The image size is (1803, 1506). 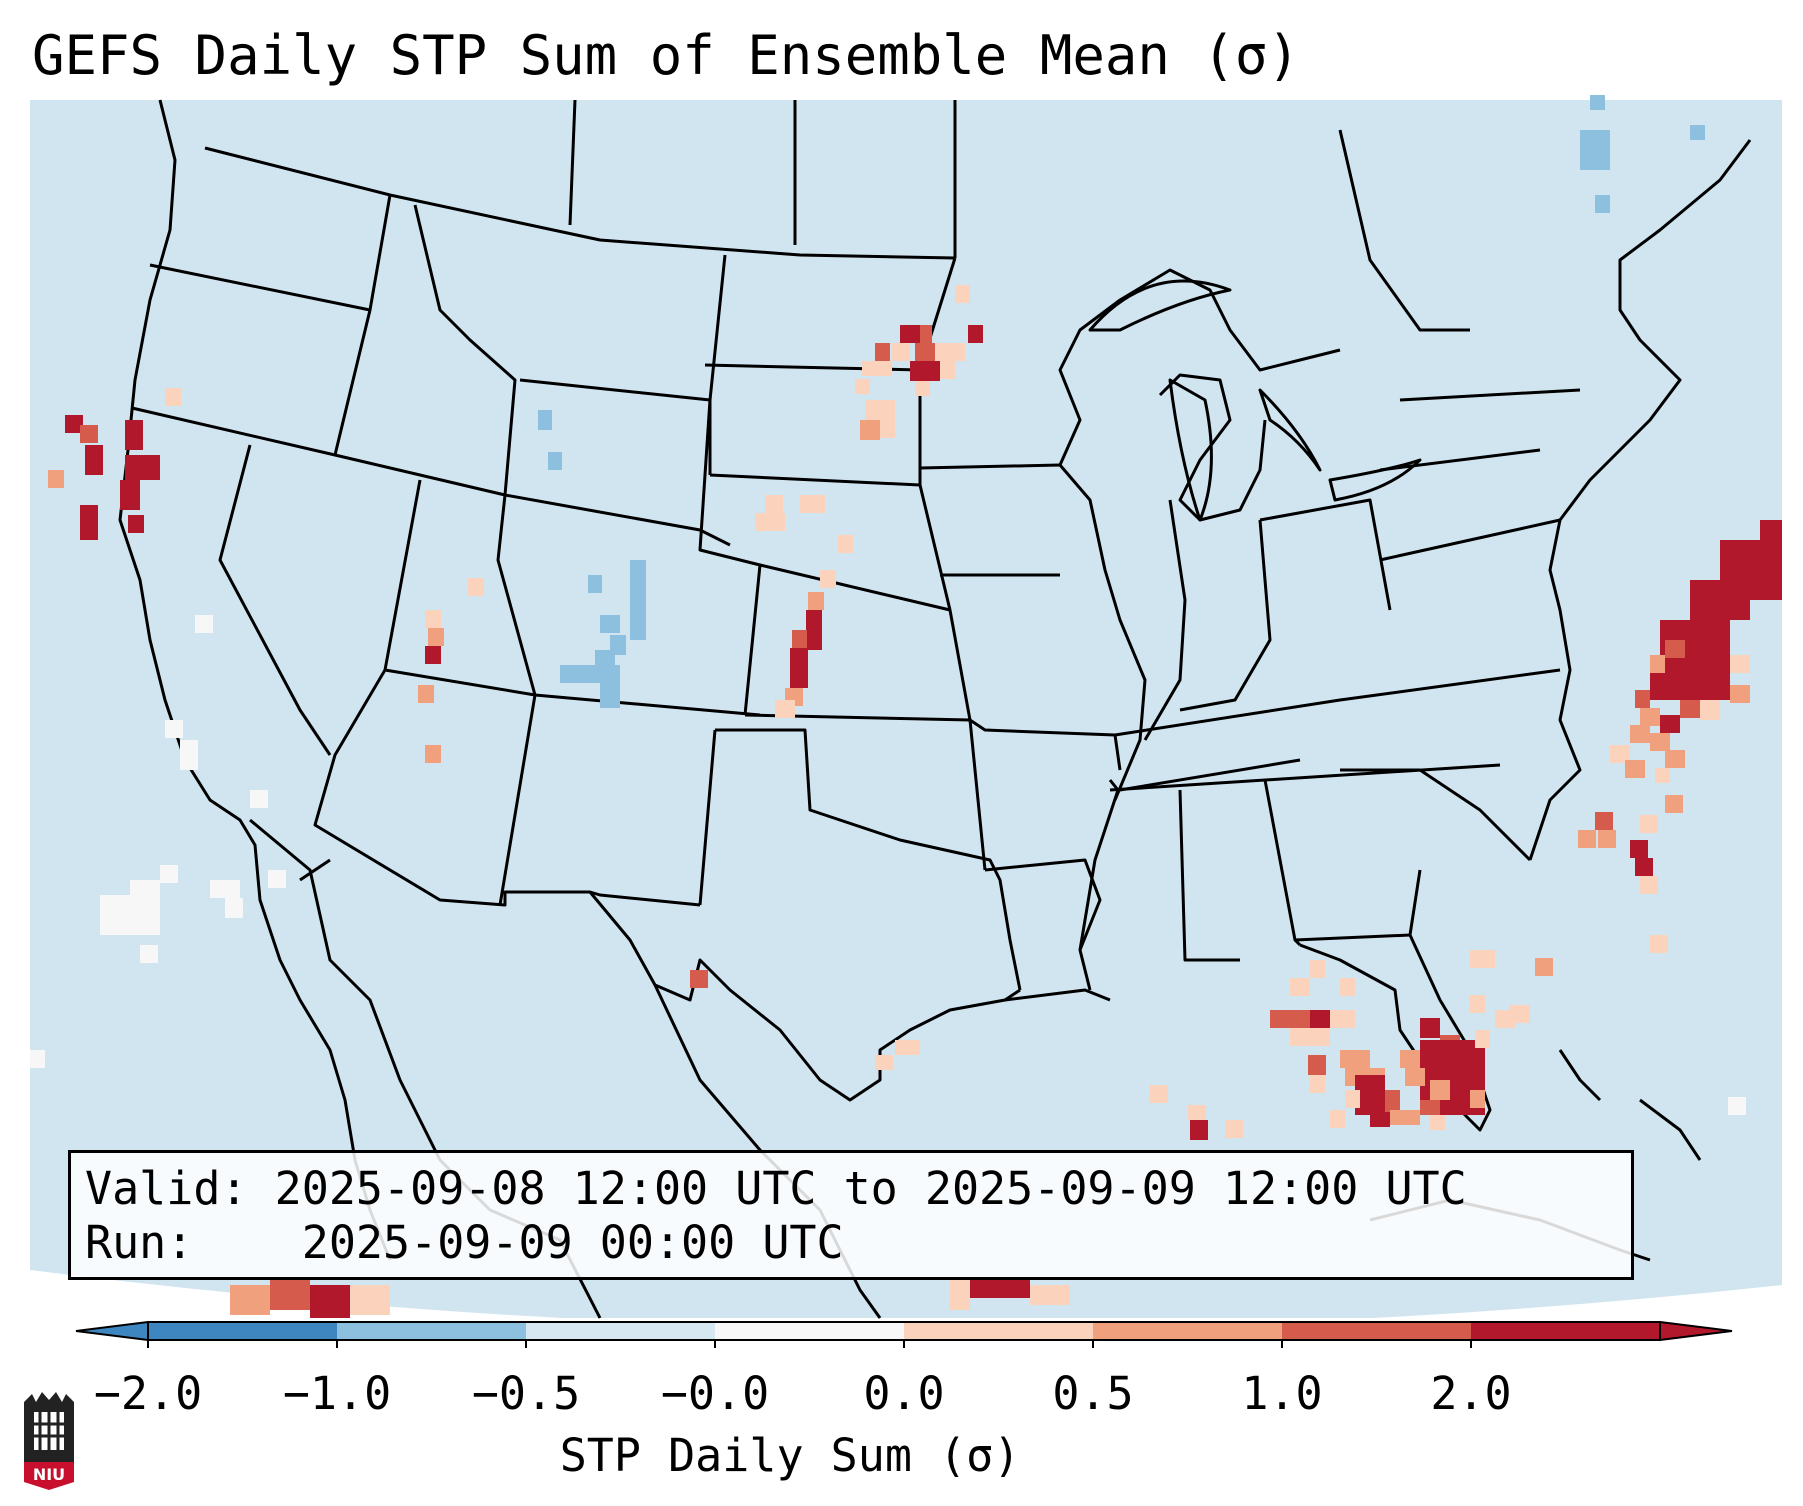 What do you see at coordinates (904, 1393) in the screenshot?
I see `colorbar-tick-label: 0.0` at bounding box center [904, 1393].